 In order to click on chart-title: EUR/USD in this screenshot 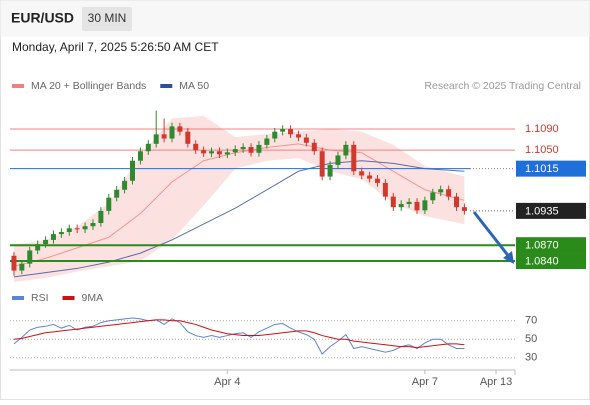, I will do `click(42, 18)`.